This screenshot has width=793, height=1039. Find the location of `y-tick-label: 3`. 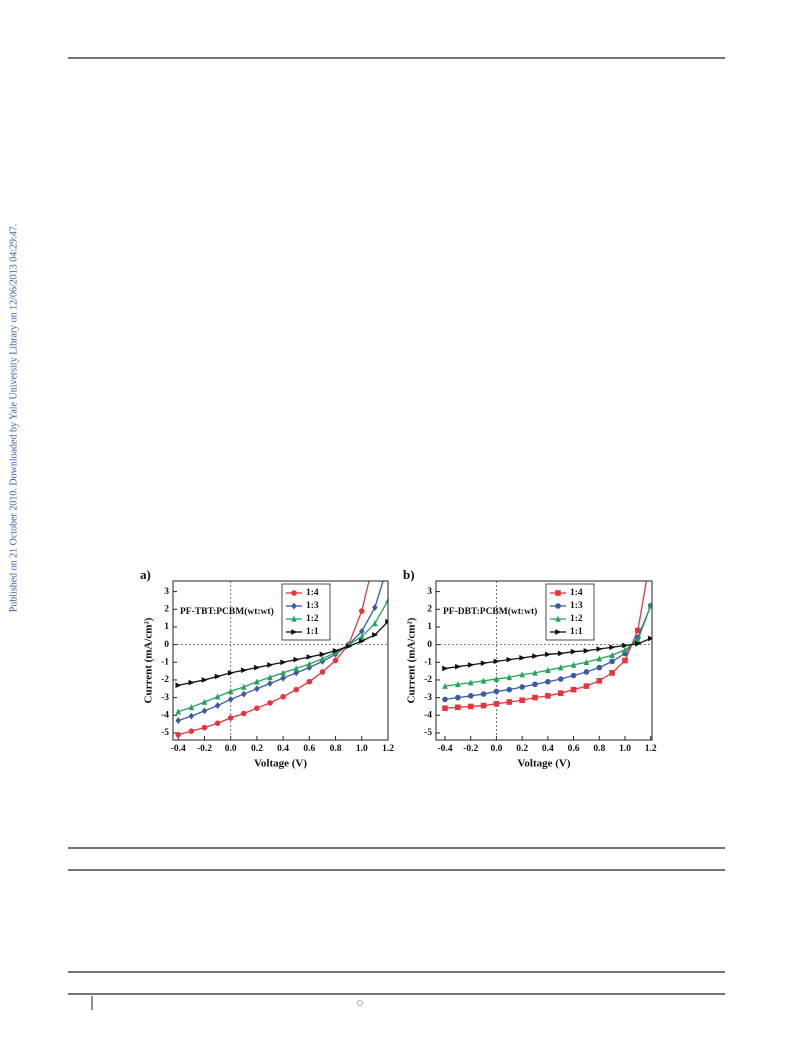

y-tick-label: 3 is located at coordinates (166, 592).